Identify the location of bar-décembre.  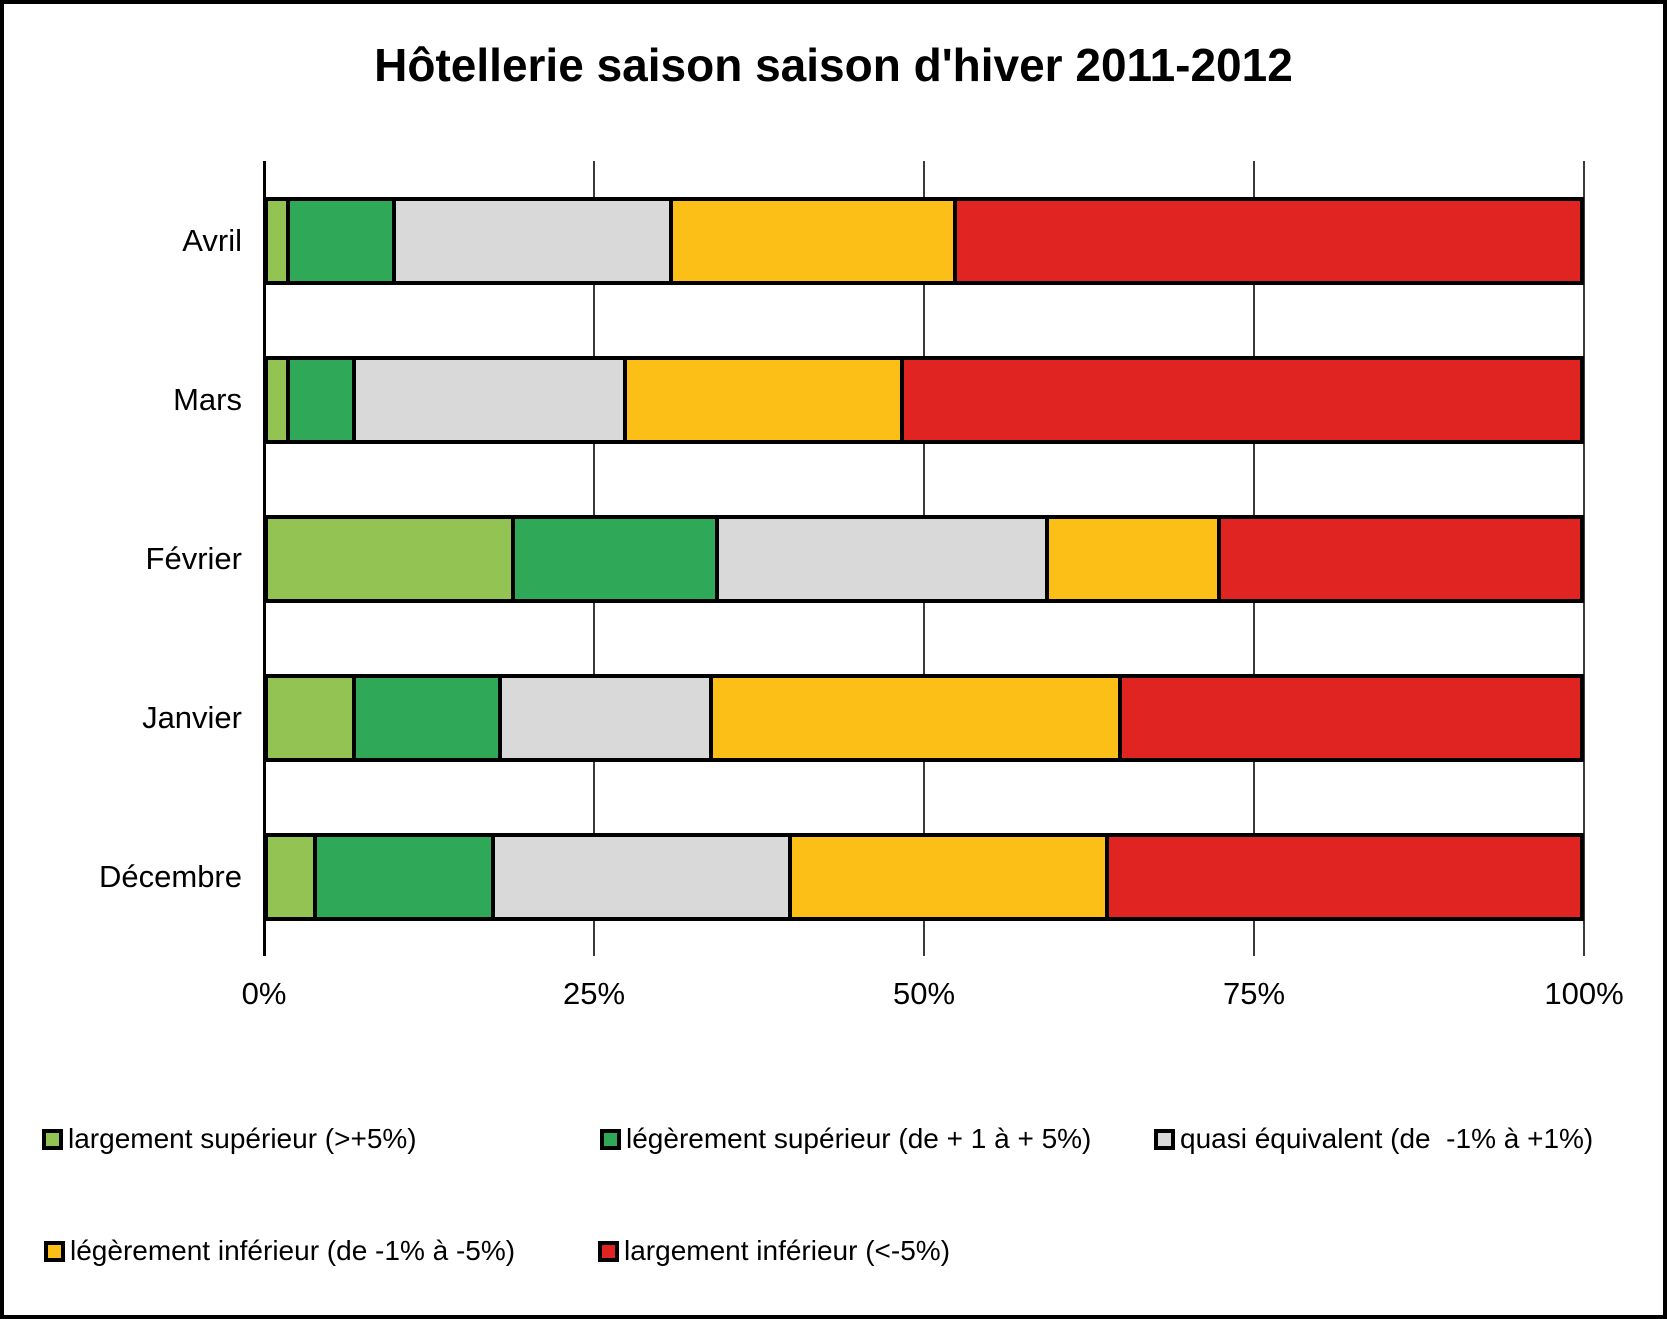
(924, 876).